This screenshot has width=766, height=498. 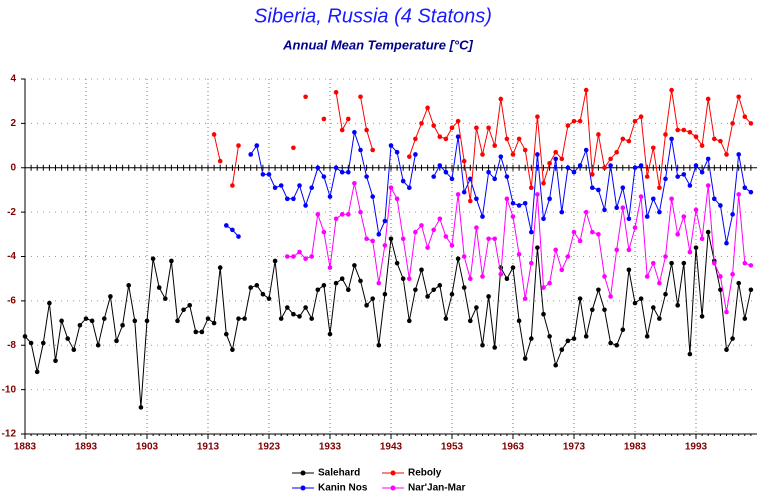 What do you see at coordinates (9, 434) in the screenshot?
I see `y-tick-label: -12` at bounding box center [9, 434].